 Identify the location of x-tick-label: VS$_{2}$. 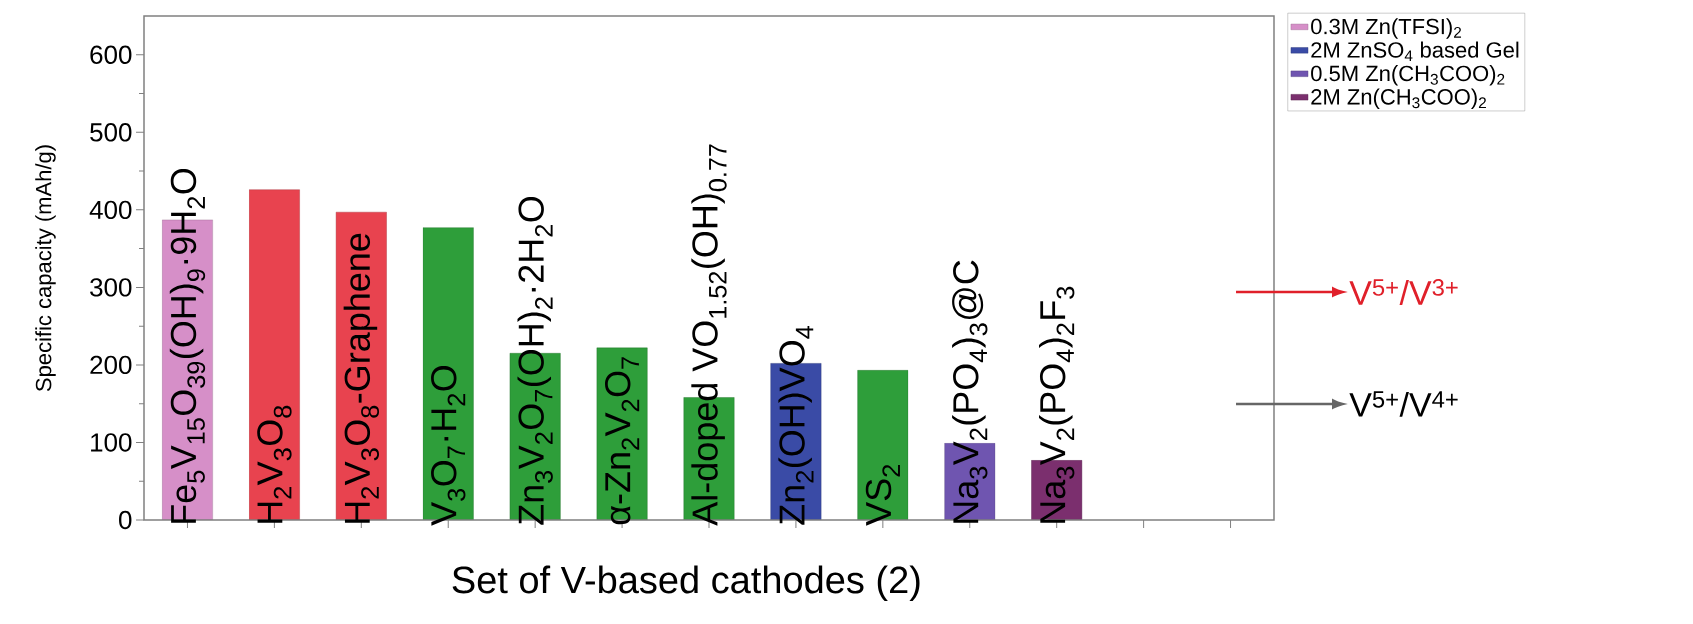
(882, 495).